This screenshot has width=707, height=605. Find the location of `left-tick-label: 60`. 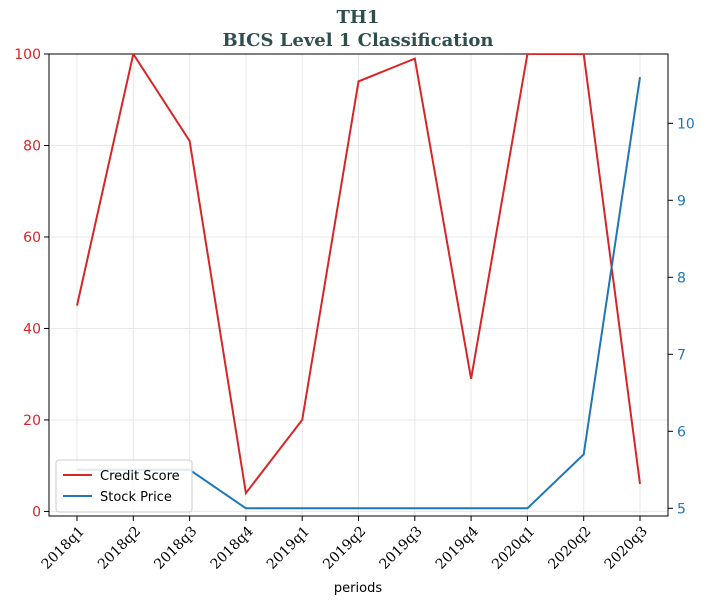

left-tick-label: 60 is located at coordinates (32, 238).